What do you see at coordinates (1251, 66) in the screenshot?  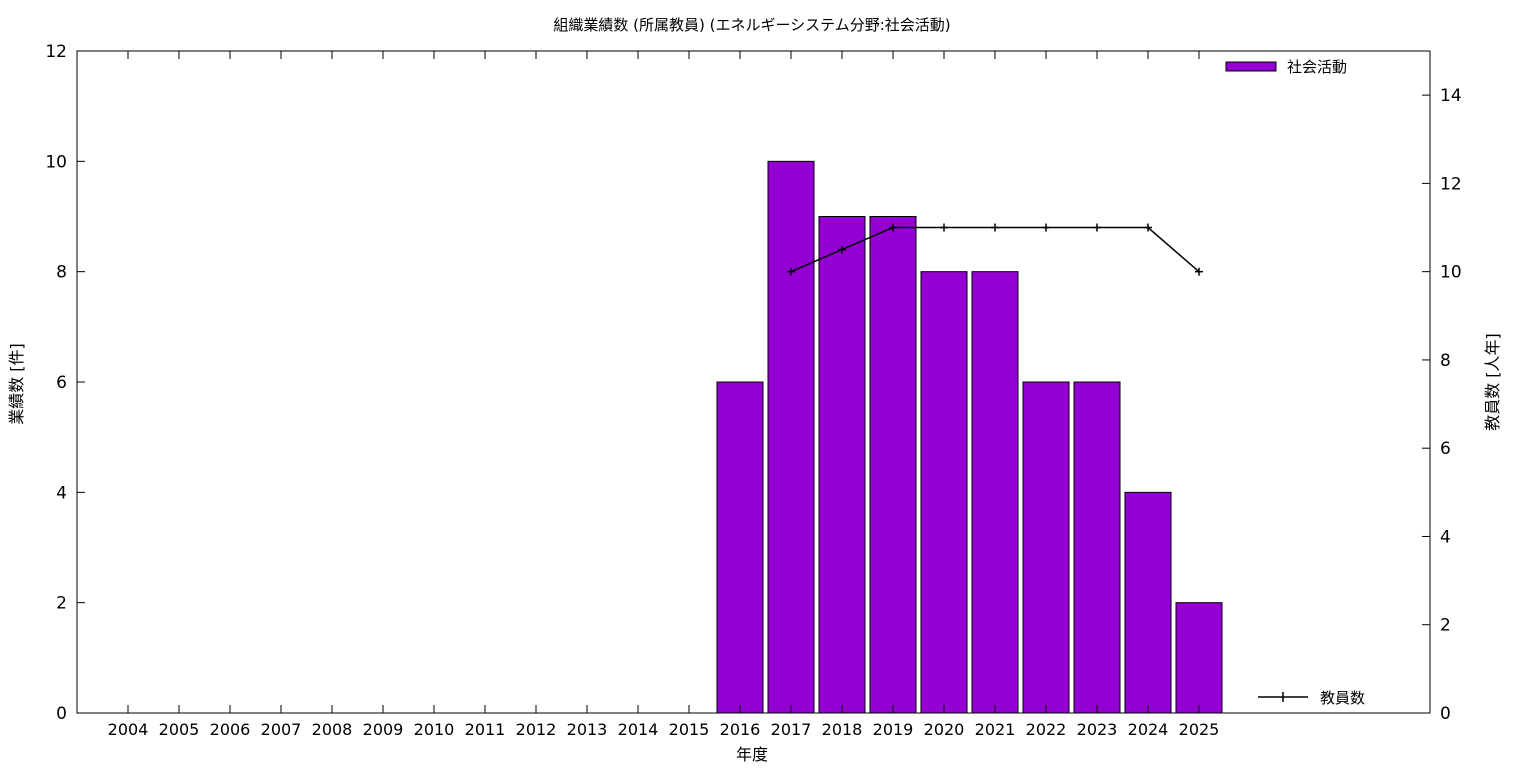 I see `legend-bar-swatch` at bounding box center [1251, 66].